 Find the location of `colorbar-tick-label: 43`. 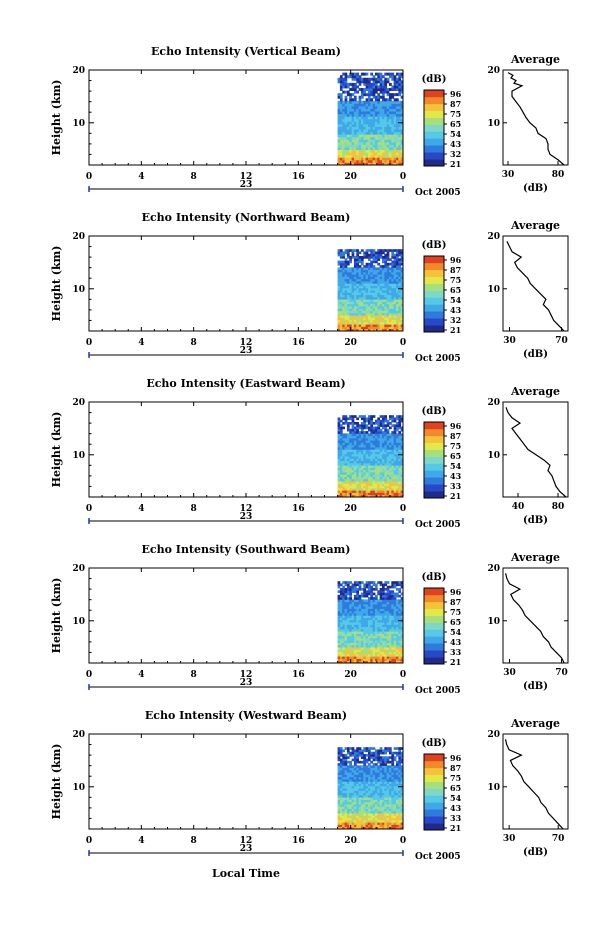

colorbar-tick-label: 43 is located at coordinates (456, 310).